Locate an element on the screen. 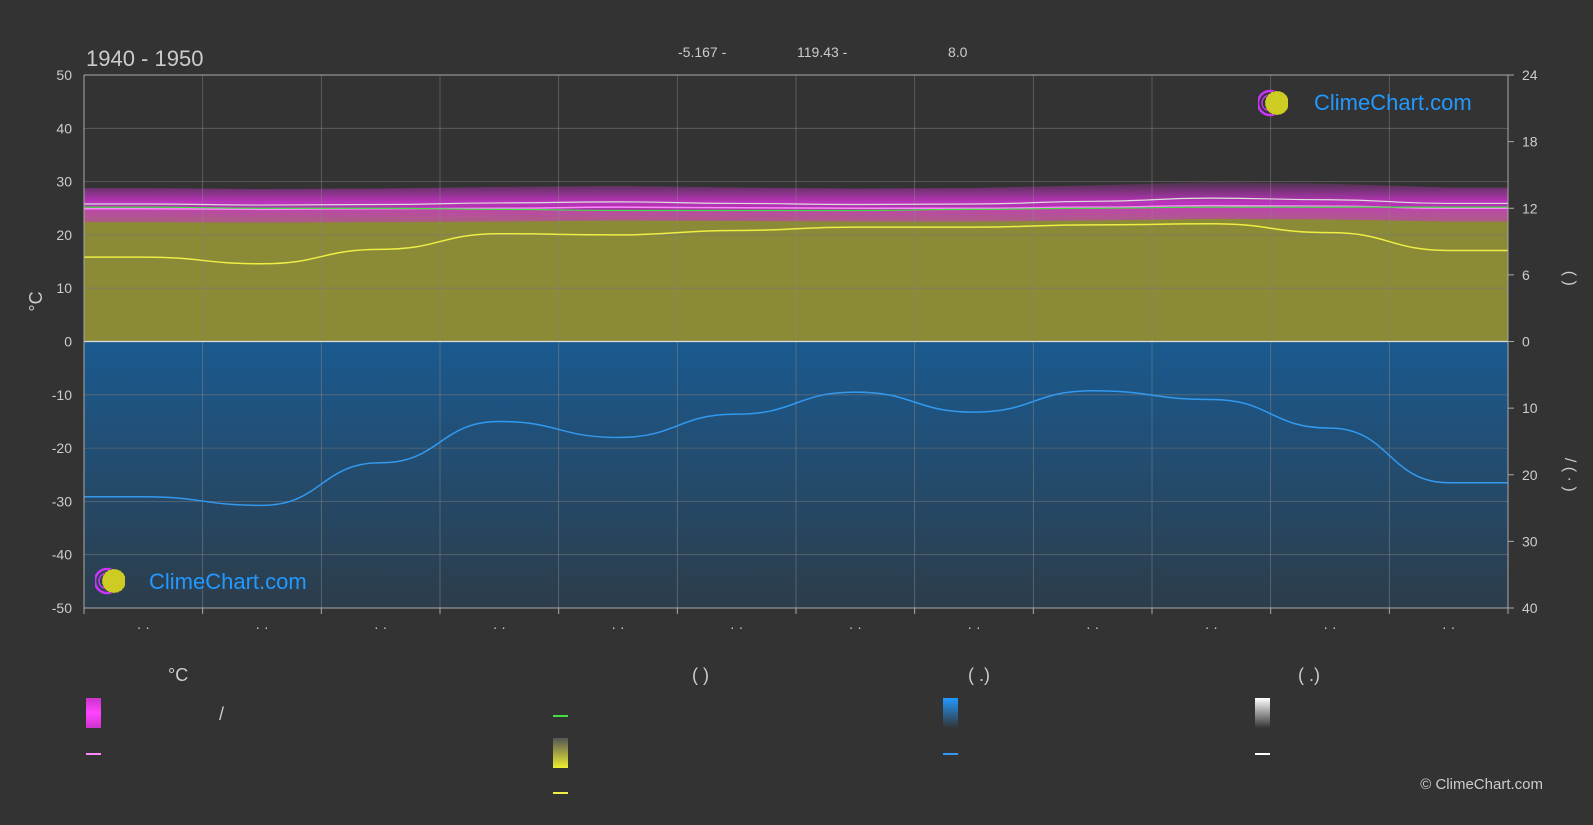 Image resolution: width=1593 pixels, height=825 pixels. temperature-mean-line is located at coordinates (796, 207).